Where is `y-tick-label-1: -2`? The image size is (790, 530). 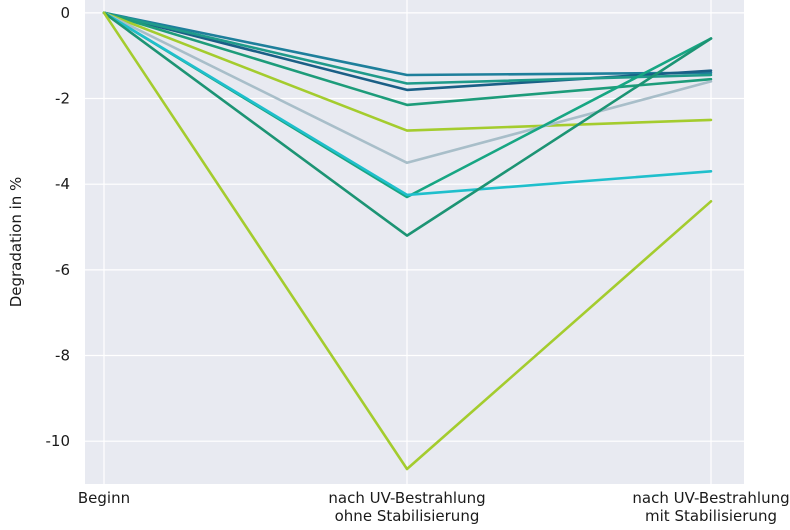
y-tick-label-1: -2 is located at coordinates (62, 99).